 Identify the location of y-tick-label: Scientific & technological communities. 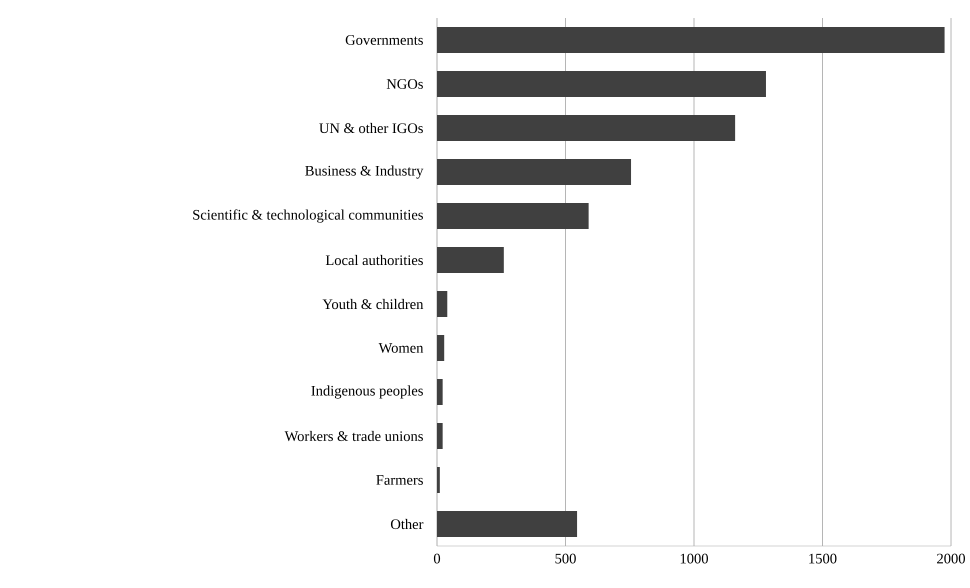
(308, 216).